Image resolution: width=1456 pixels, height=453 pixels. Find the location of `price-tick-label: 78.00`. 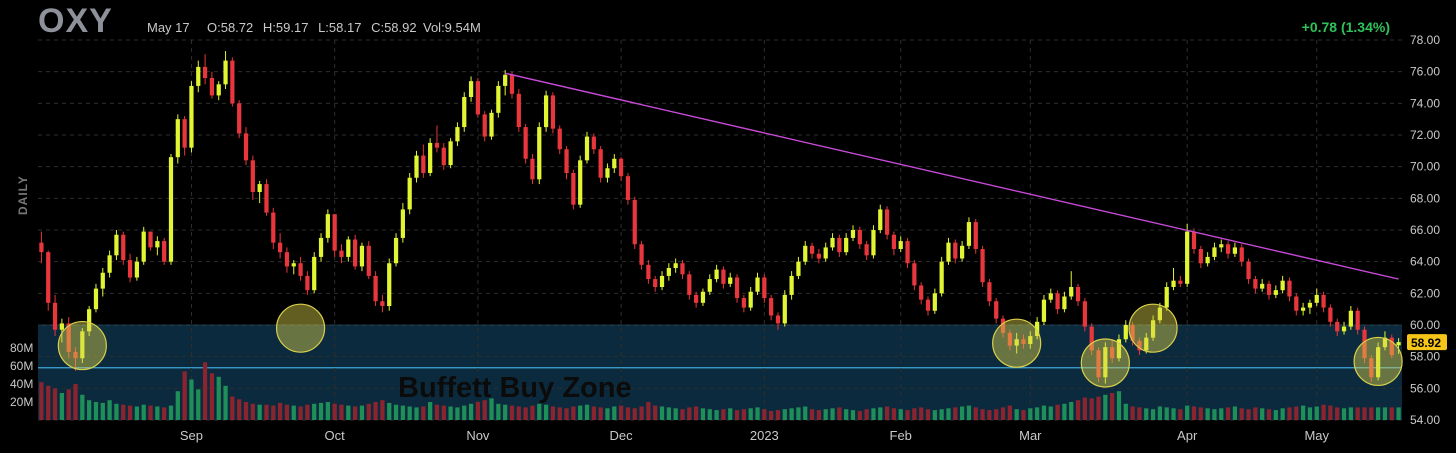

price-tick-label: 78.00 is located at coordinates (1425, 40).